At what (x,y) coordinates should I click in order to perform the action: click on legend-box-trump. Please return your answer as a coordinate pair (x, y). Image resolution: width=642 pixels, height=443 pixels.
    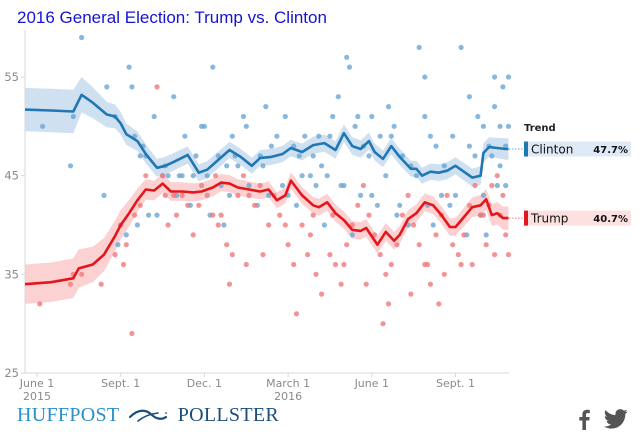
    Looking at the image, I should click on (577, 218).